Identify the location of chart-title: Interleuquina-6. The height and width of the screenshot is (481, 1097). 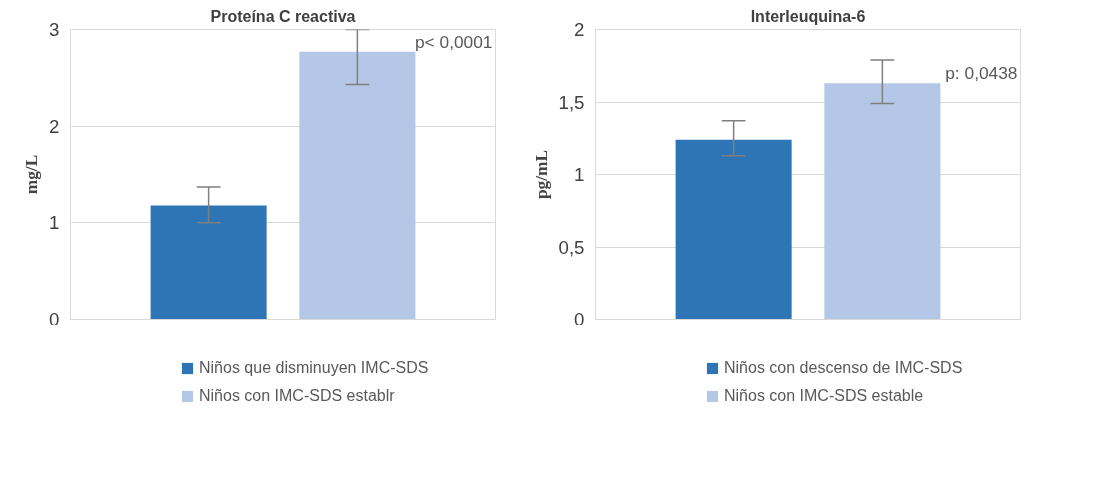
(808, 16).